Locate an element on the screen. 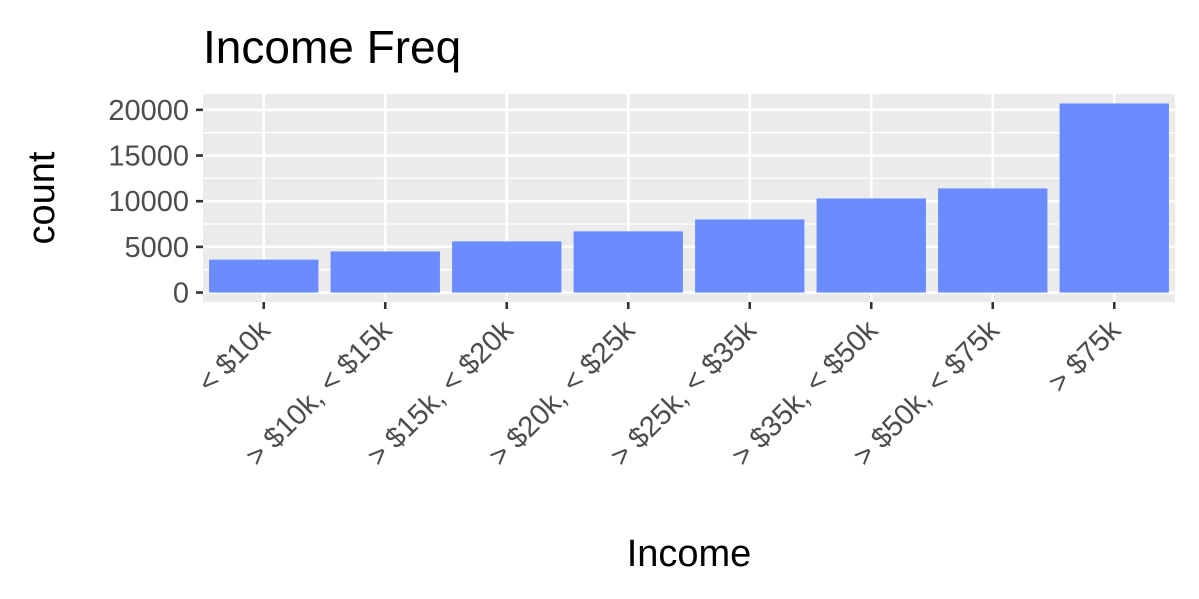 The height and width of the screenshot is (599, 1199). y-tick-label: 5000 is located at coordinates (156, 248).